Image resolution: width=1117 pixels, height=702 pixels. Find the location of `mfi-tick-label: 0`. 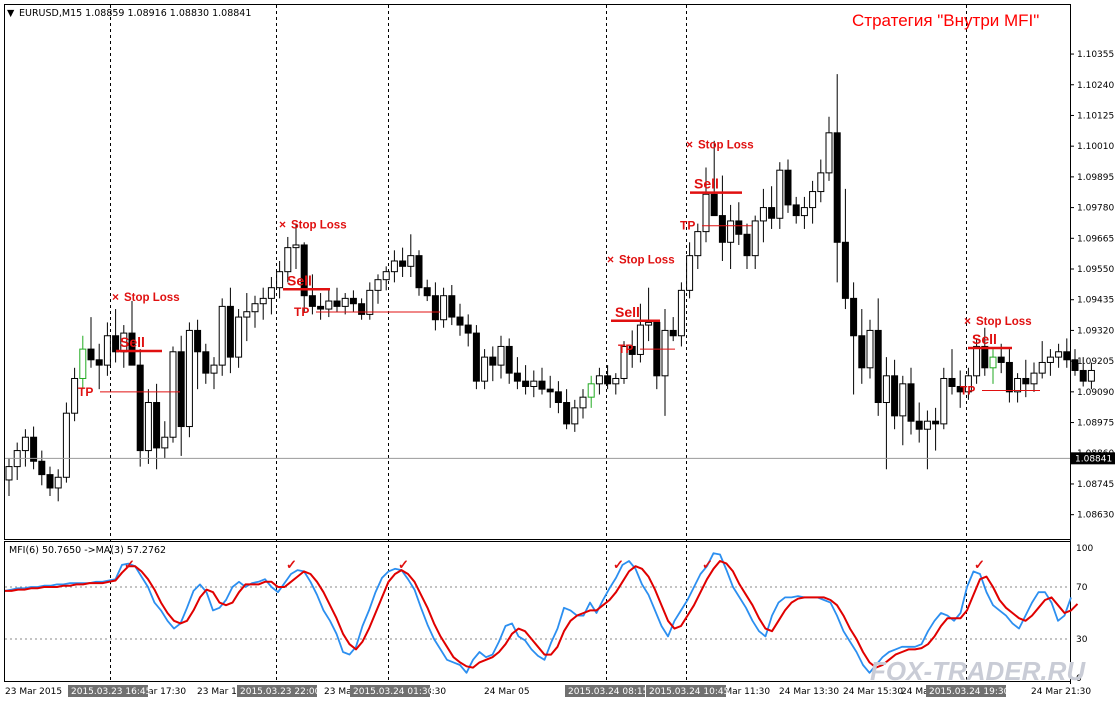

mfi-tick-label: 0 is located at coordinates (1079, 679).